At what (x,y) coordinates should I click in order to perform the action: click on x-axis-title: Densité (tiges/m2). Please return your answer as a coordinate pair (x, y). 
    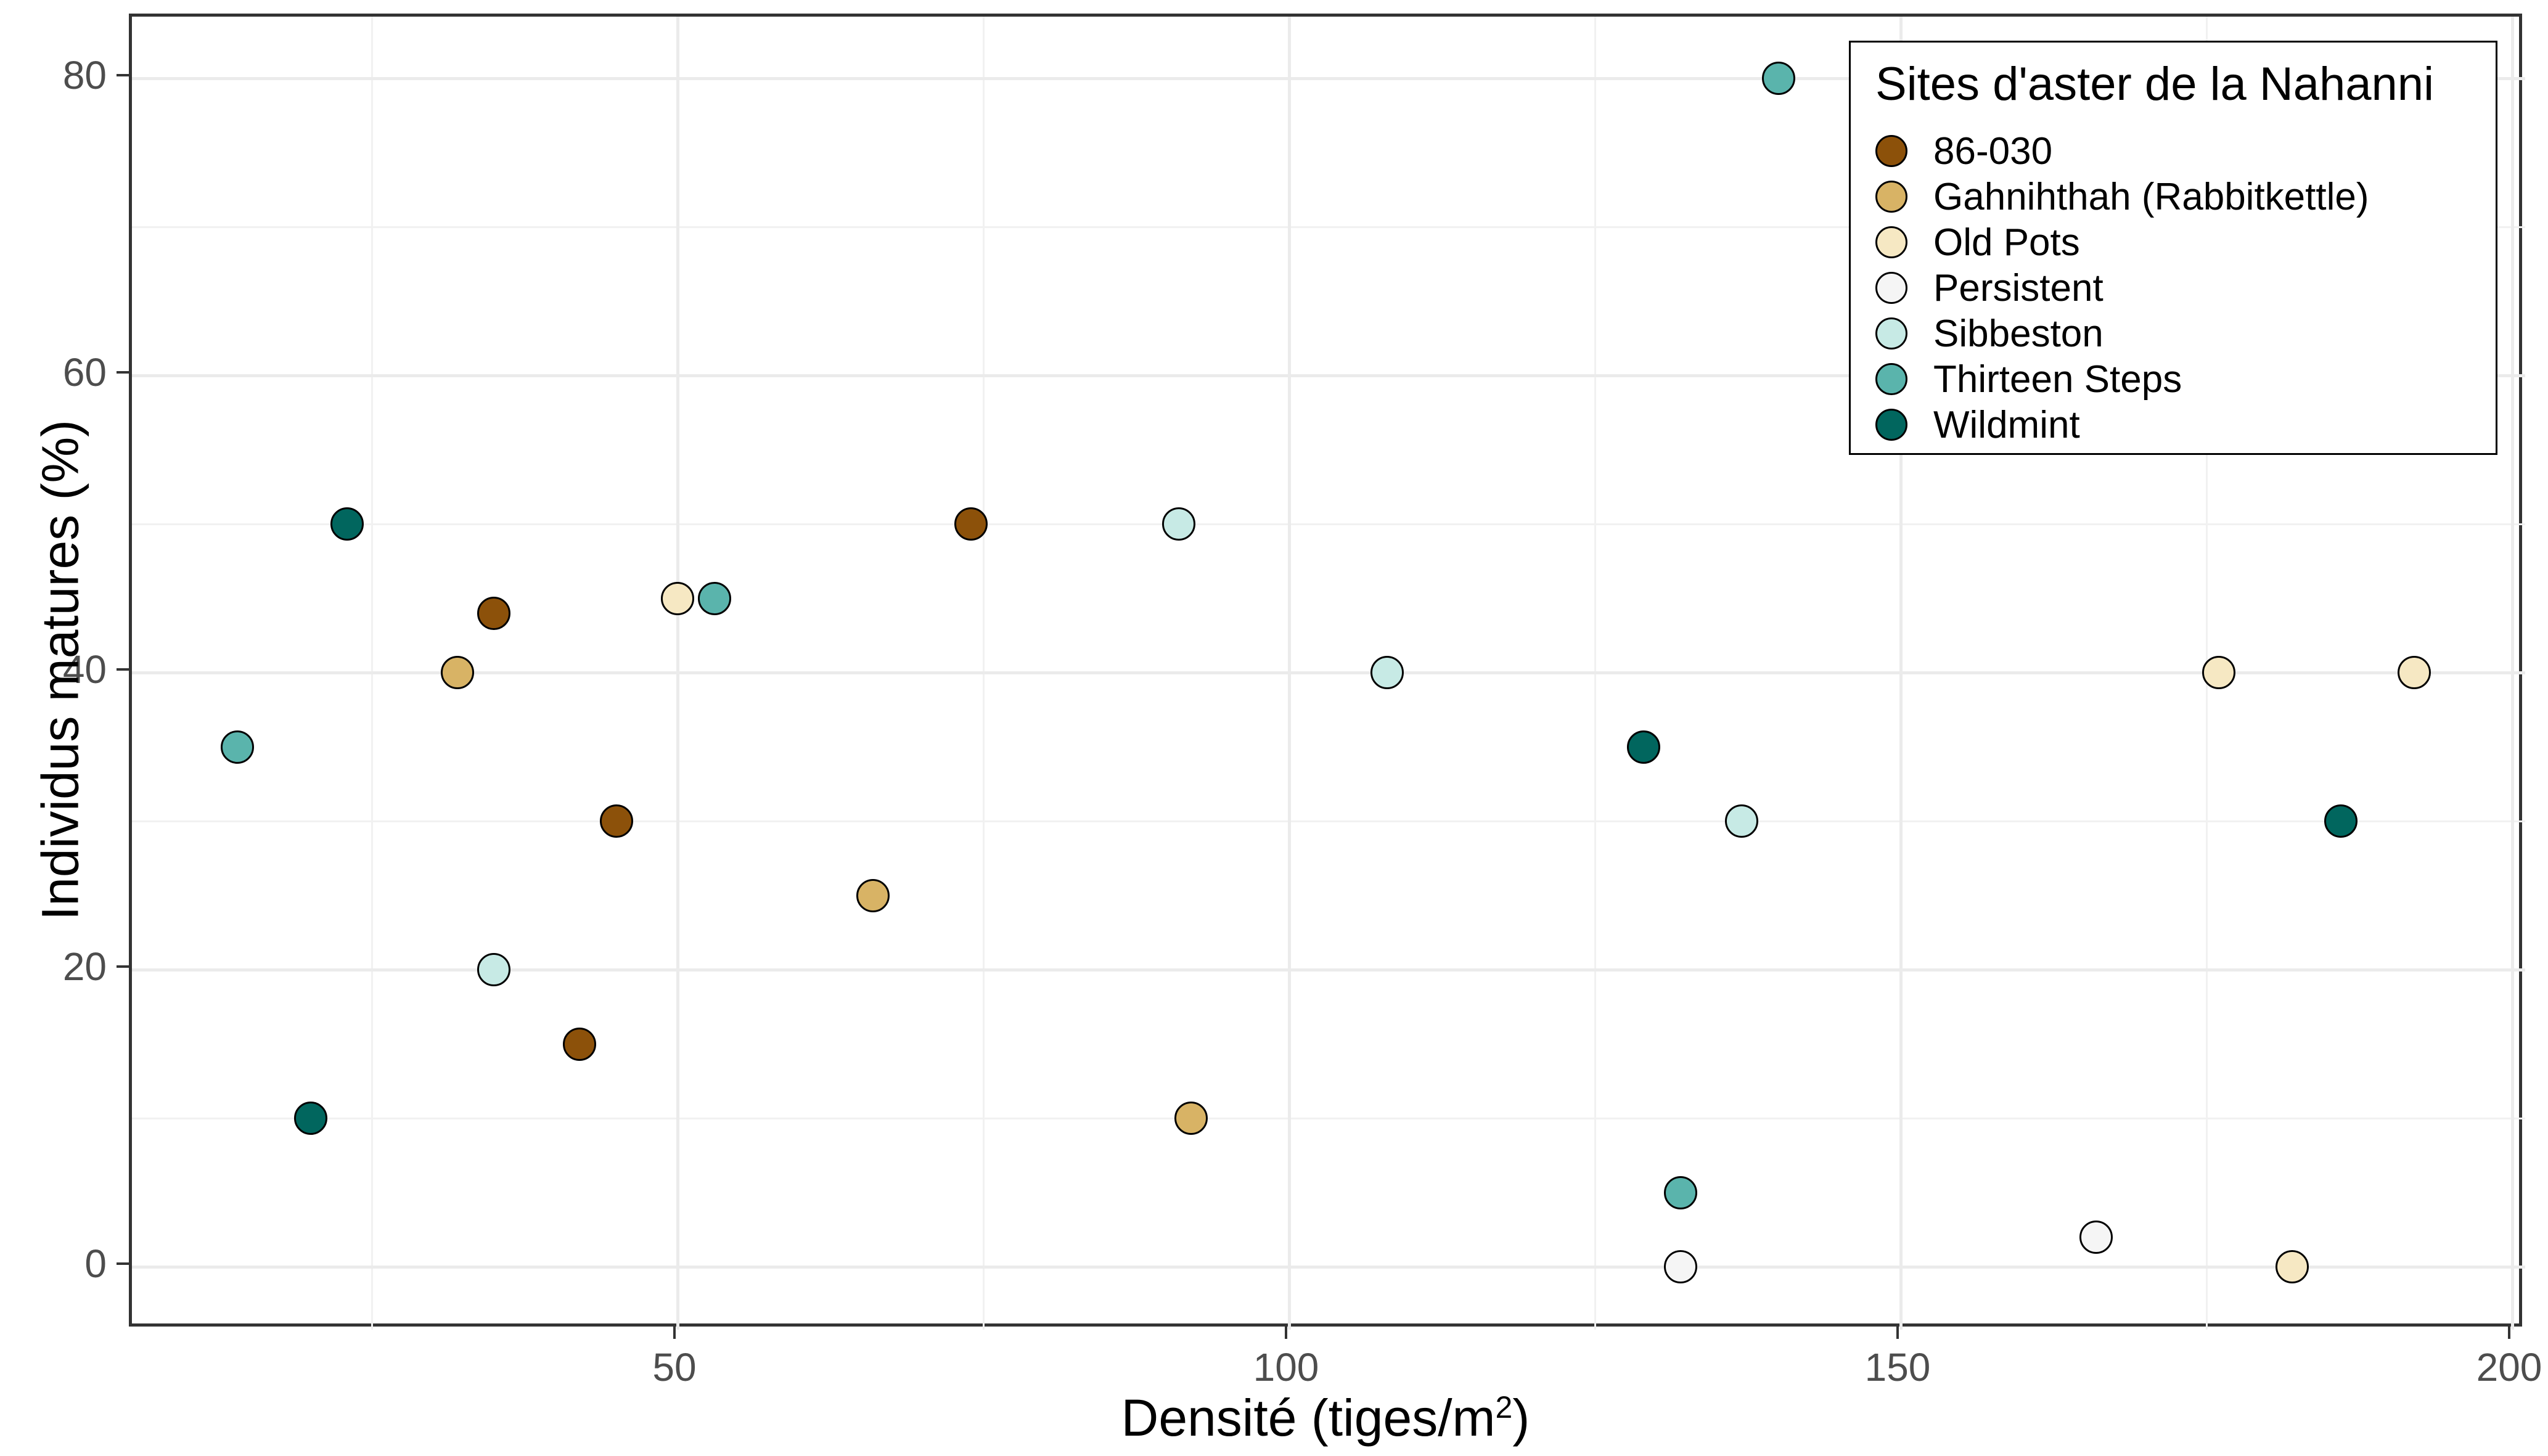
    Looking at the image, I should click on (1326, 1418).